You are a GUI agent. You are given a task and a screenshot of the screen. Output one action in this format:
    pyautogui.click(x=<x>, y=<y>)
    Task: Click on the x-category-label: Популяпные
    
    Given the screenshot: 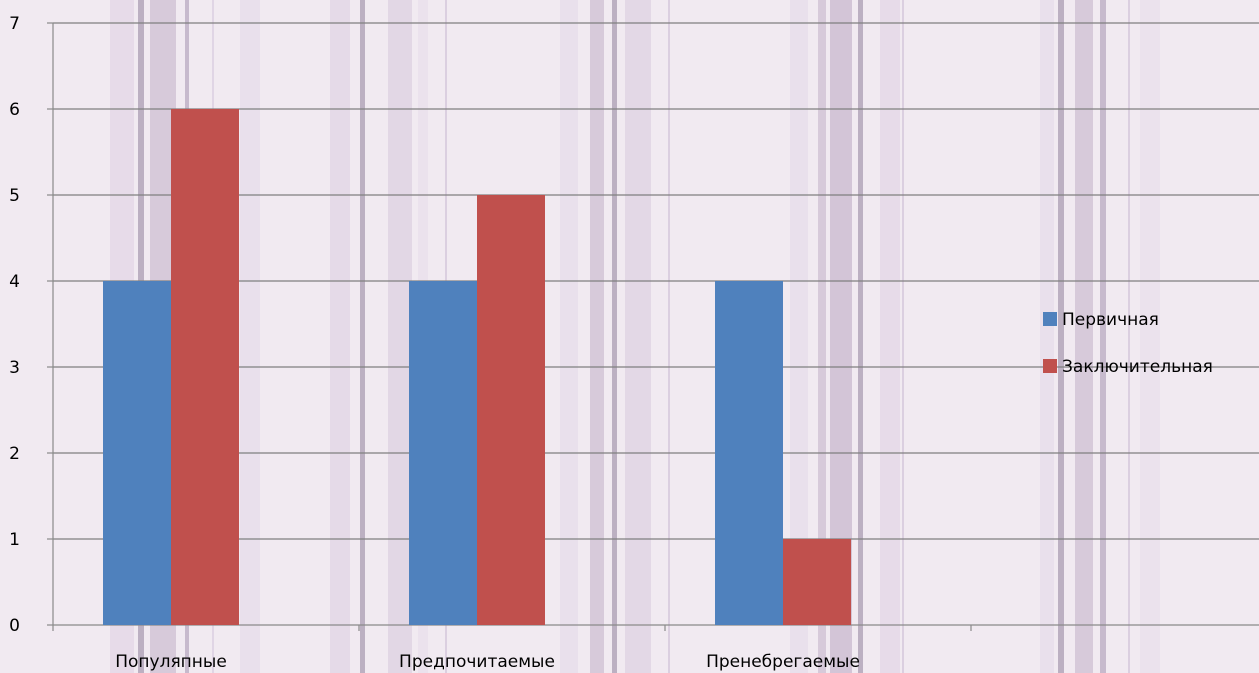 What is the action you would take?
    pyautogui.click(x=171, y=662)
    